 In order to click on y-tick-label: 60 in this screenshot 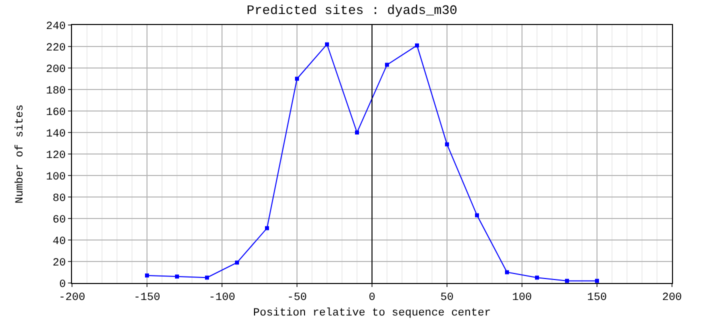, I will do `click(59, 220)`.